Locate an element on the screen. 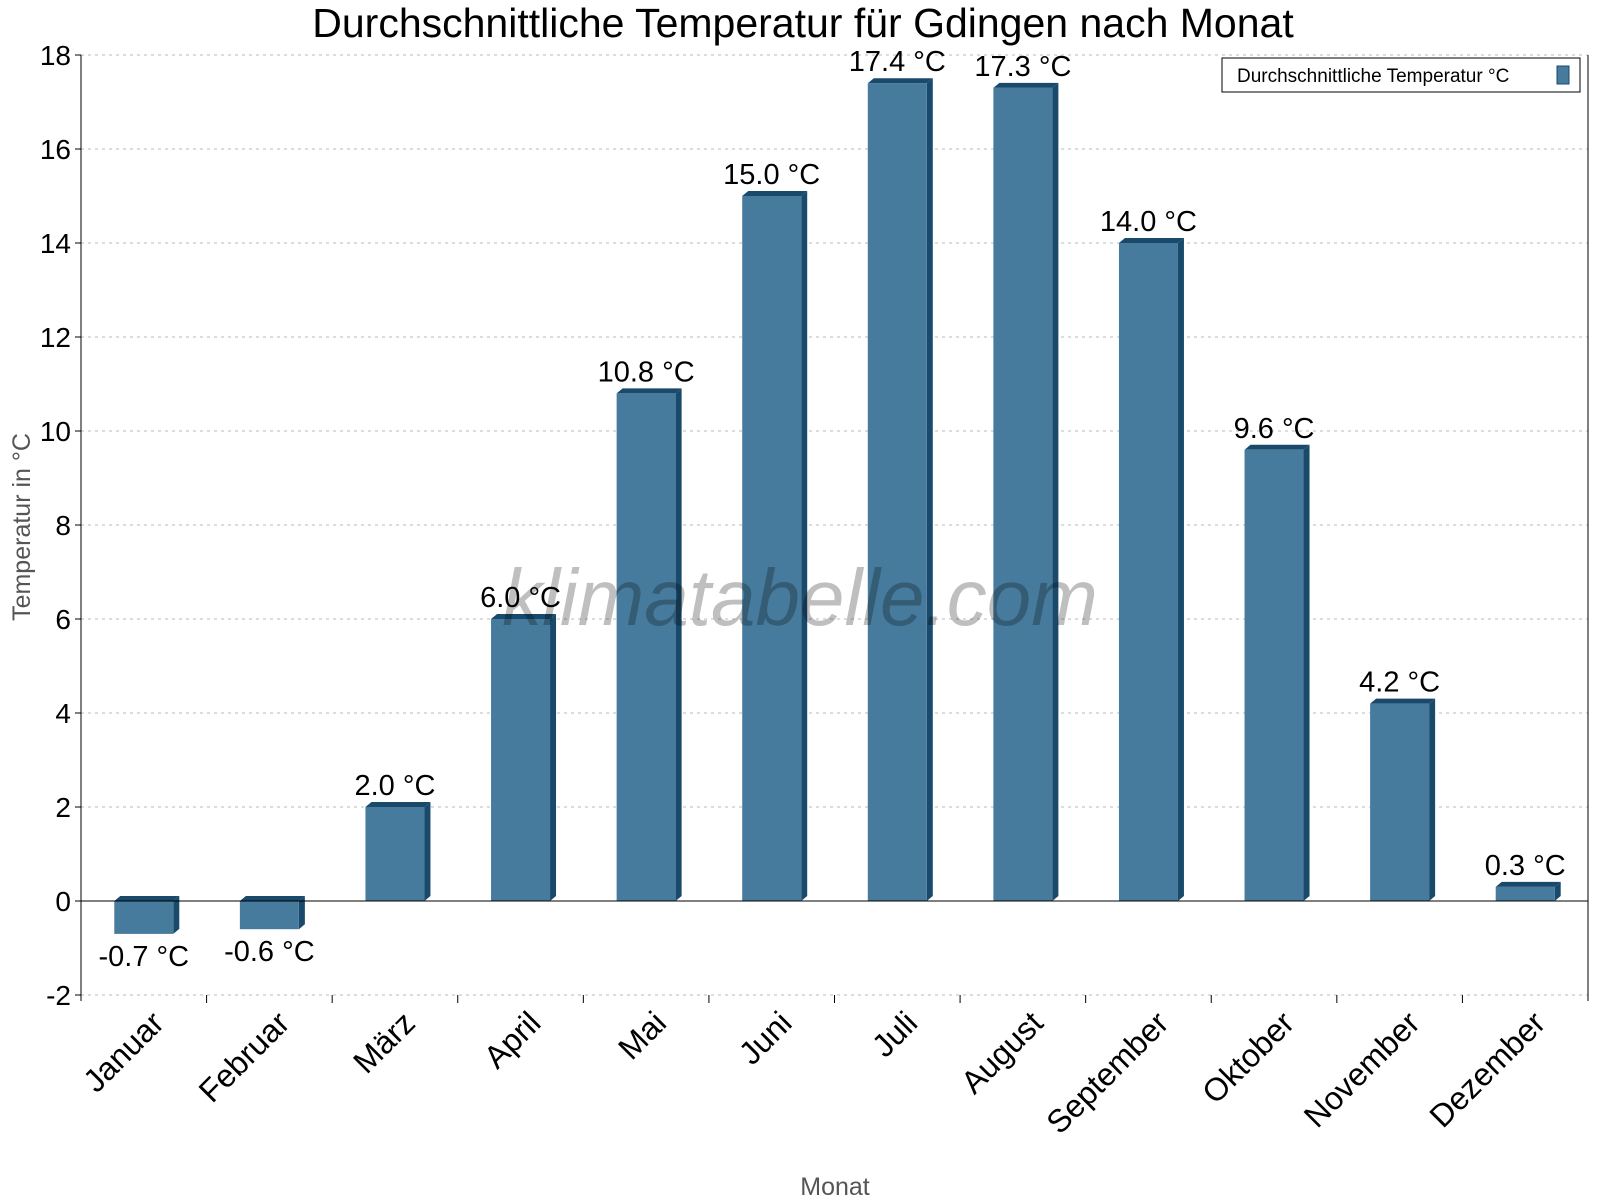 The width and height of the screenshot is (1600, 1200). watermark: klimatabelle.com is located at coordinates (800, 597).